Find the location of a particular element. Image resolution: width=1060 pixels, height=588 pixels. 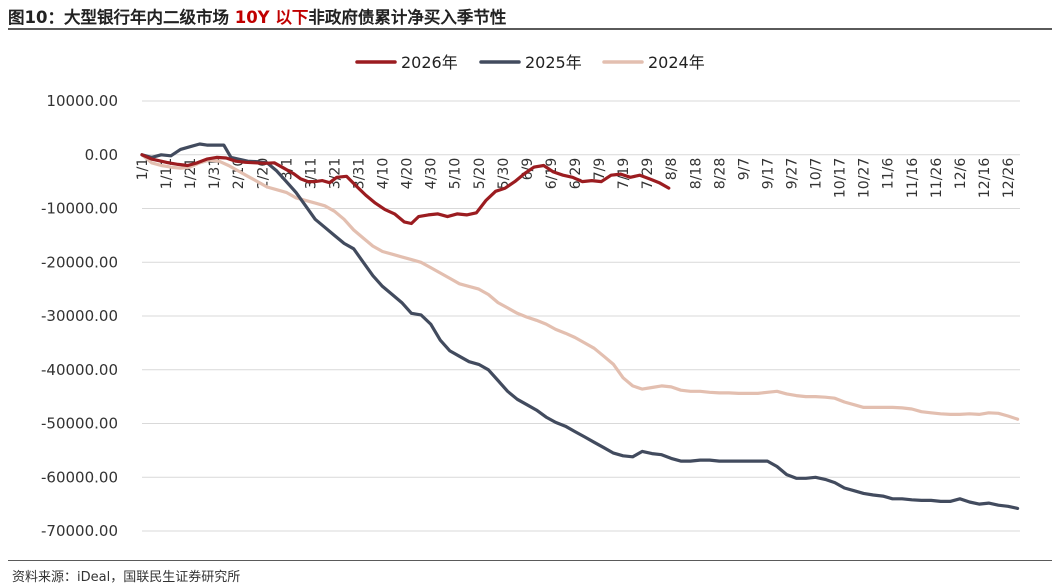

y-tick-label: -30000.00 is located at coordinates (79, 316).